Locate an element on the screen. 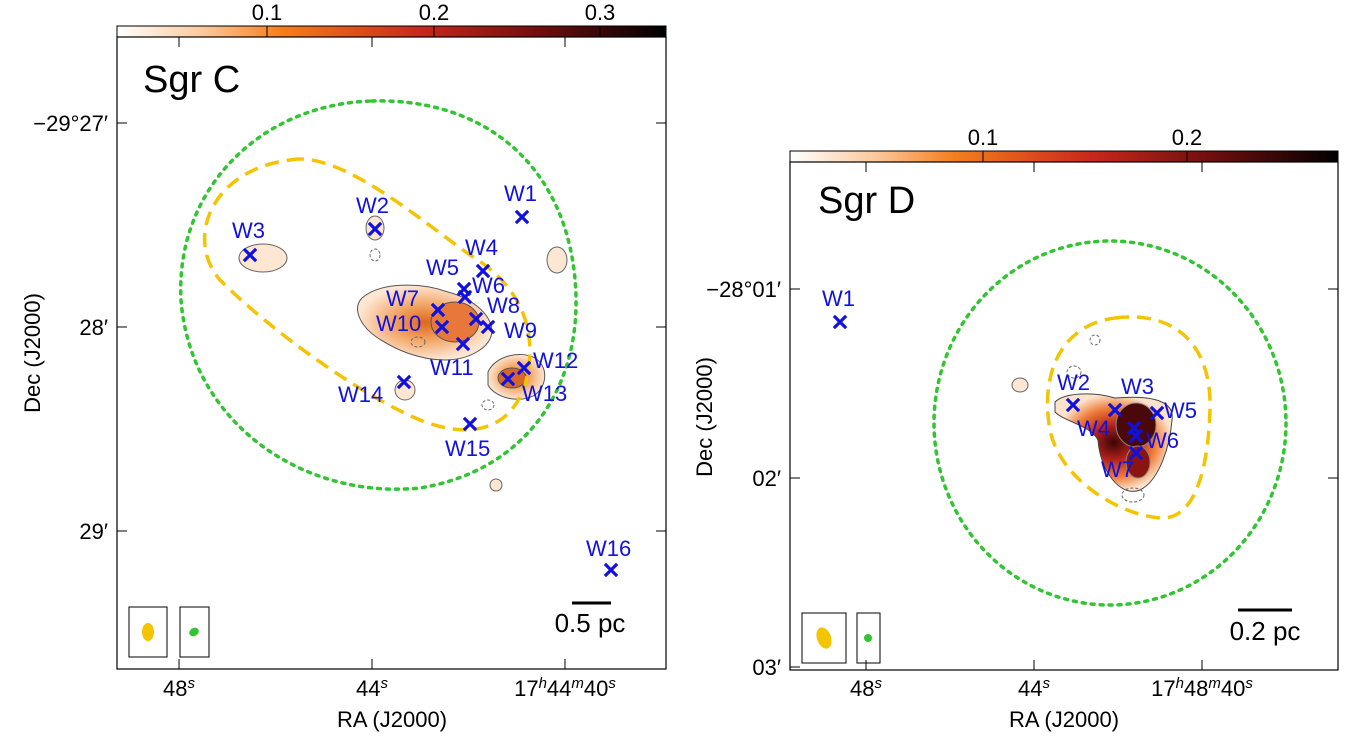 The height and width of the screenshot is (745, 1353). source-marker-w4 is located at coordinates (483, 271).